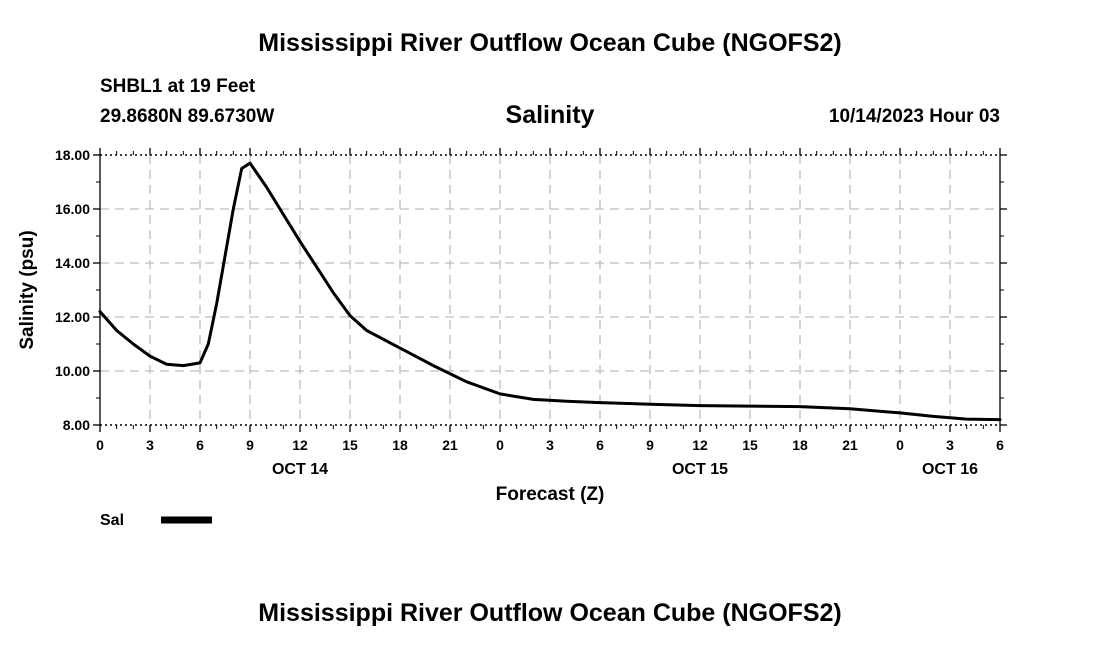 This screenshot has width=1100, height=650. Describe the element at coordinates (187, 116) in the screenshot. I see `station-coordinates: 29.8680N 89.6730W` at that location.